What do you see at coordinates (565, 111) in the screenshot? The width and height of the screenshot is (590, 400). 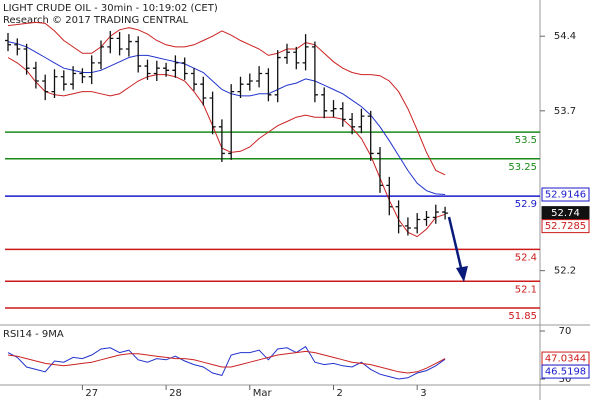 I see `y-tick-label: 53.7` at bounding box center [565, 111].